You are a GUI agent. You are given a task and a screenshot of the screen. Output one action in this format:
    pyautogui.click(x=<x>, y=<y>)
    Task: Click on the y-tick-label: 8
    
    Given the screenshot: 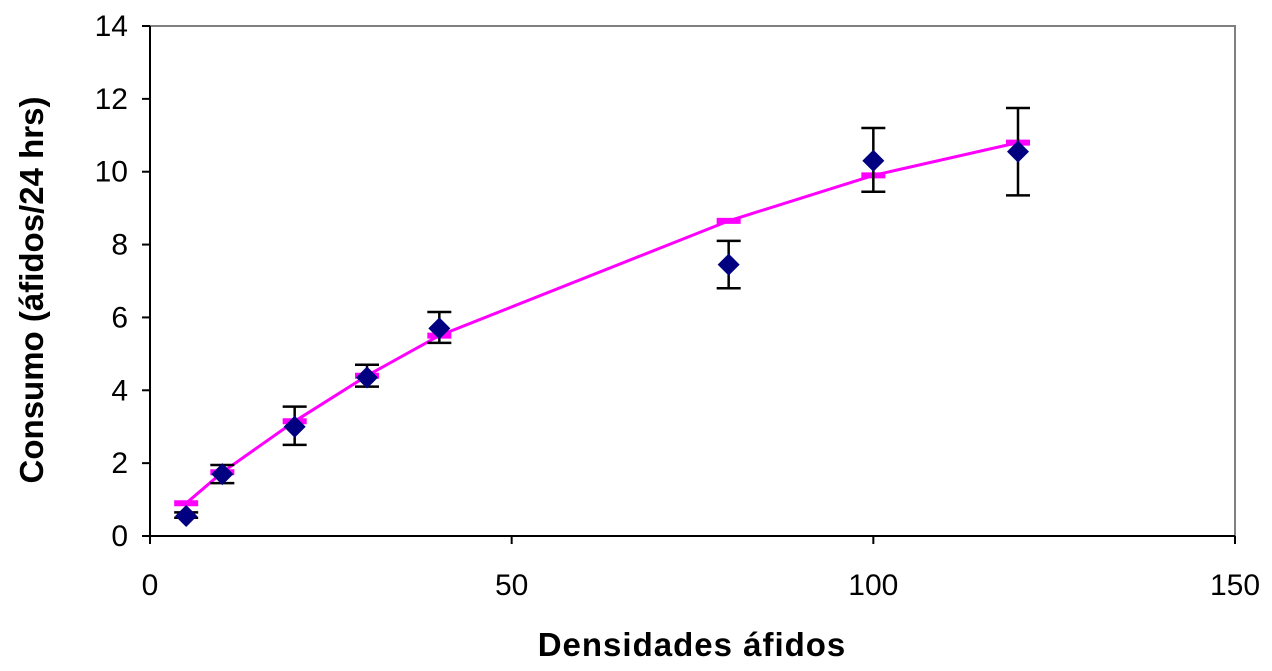 What is the action you would take?
    pyautogui.click(x=119, y=245)
    